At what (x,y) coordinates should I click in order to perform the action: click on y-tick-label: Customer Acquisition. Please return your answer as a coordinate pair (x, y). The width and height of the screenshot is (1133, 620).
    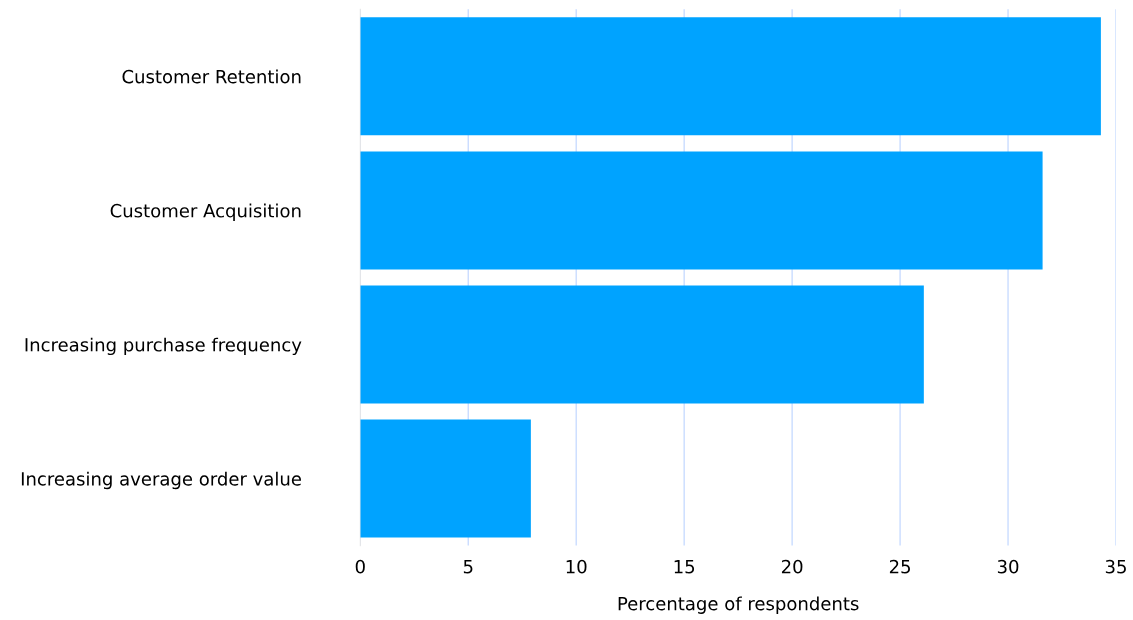
    Looking at the image, I should click on (205, 212).